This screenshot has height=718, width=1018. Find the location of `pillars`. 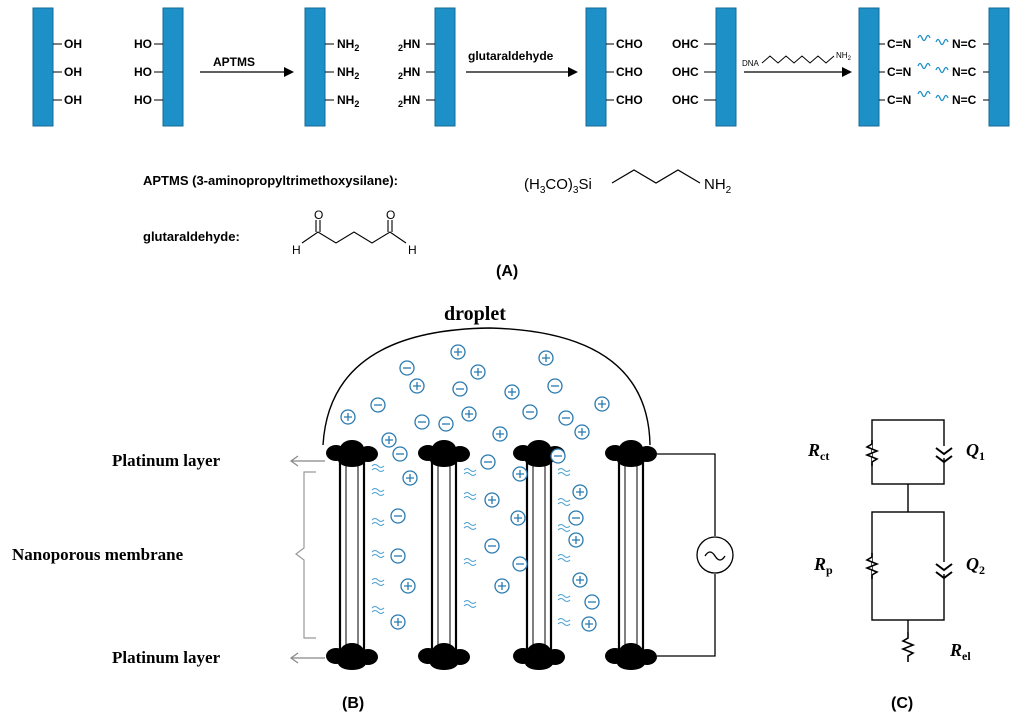

pillars is located at coordinates (491, 557).